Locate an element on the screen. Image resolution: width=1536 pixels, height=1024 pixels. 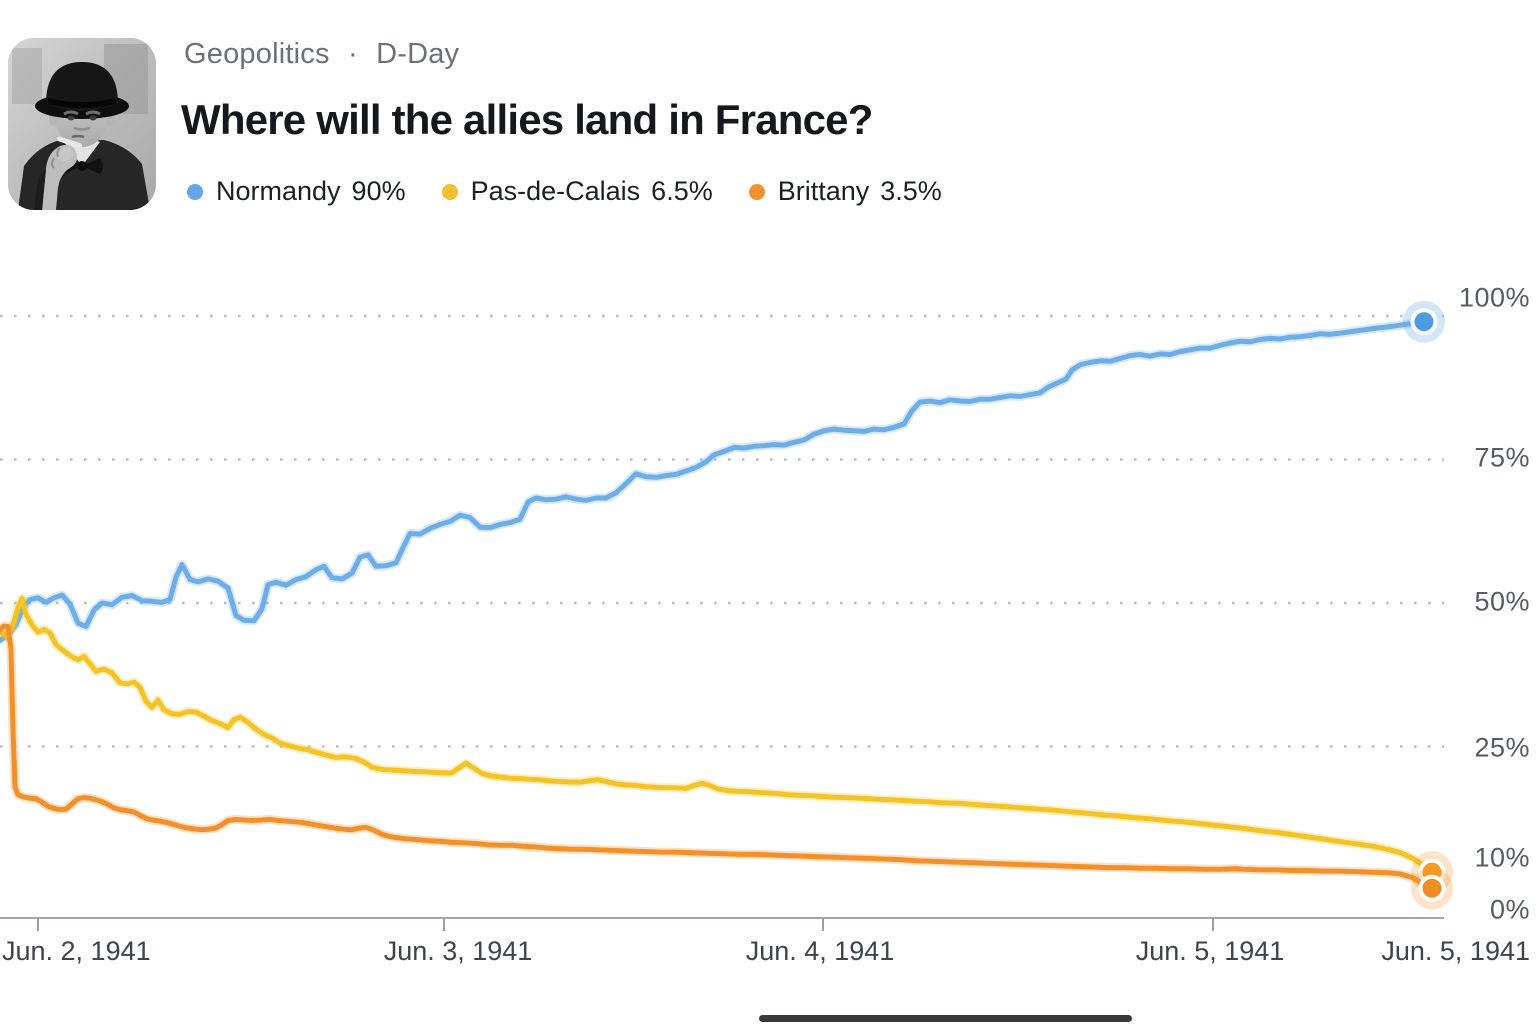
legend-name: Normandy is located at coordinates (278, 191).